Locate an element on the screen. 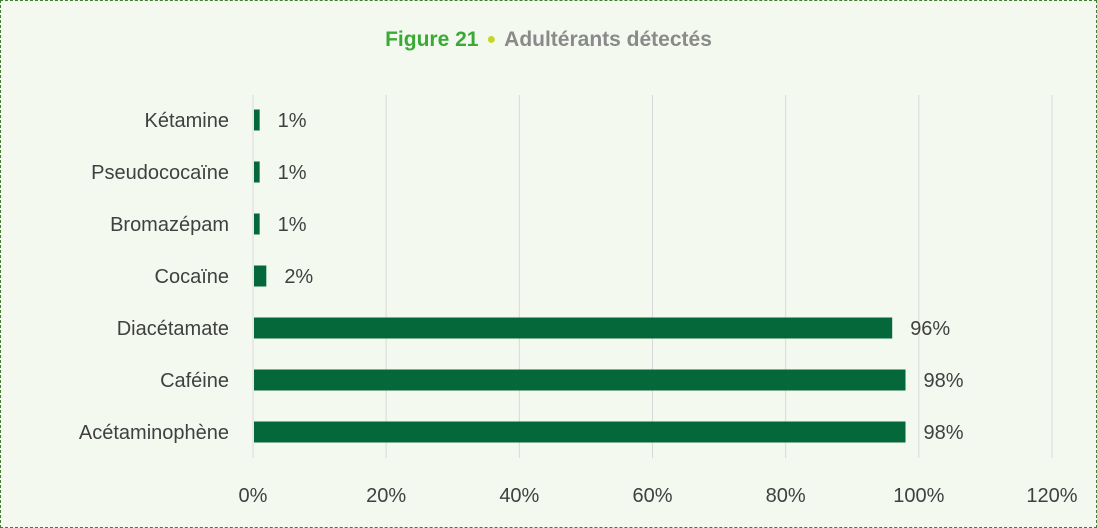 The image size is (1097, 528). x-tick-label: 0% is located at coordinates (253, 496).